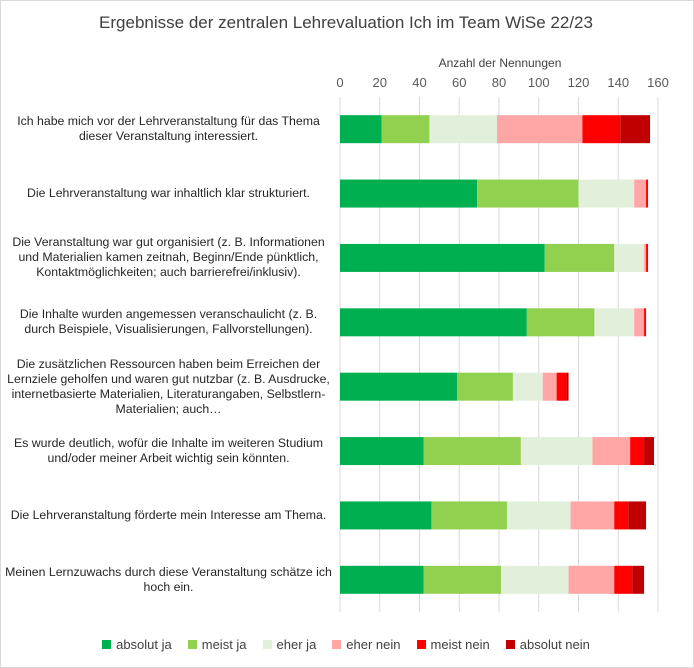 The width and height of the screenshot is (694, 668). What do you see at coordinates (639, 322) in the screenshot?
I see `bar-segment-4-eher-nein` at bounding box center [639, 322].